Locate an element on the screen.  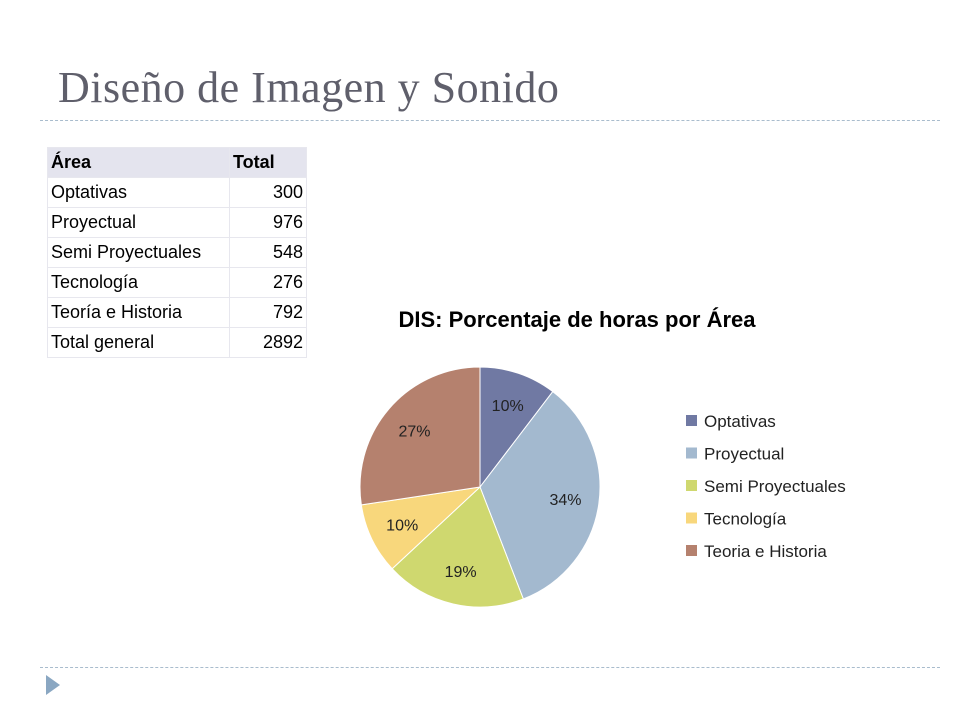
pie-slices is located at coordinates (480, 487).